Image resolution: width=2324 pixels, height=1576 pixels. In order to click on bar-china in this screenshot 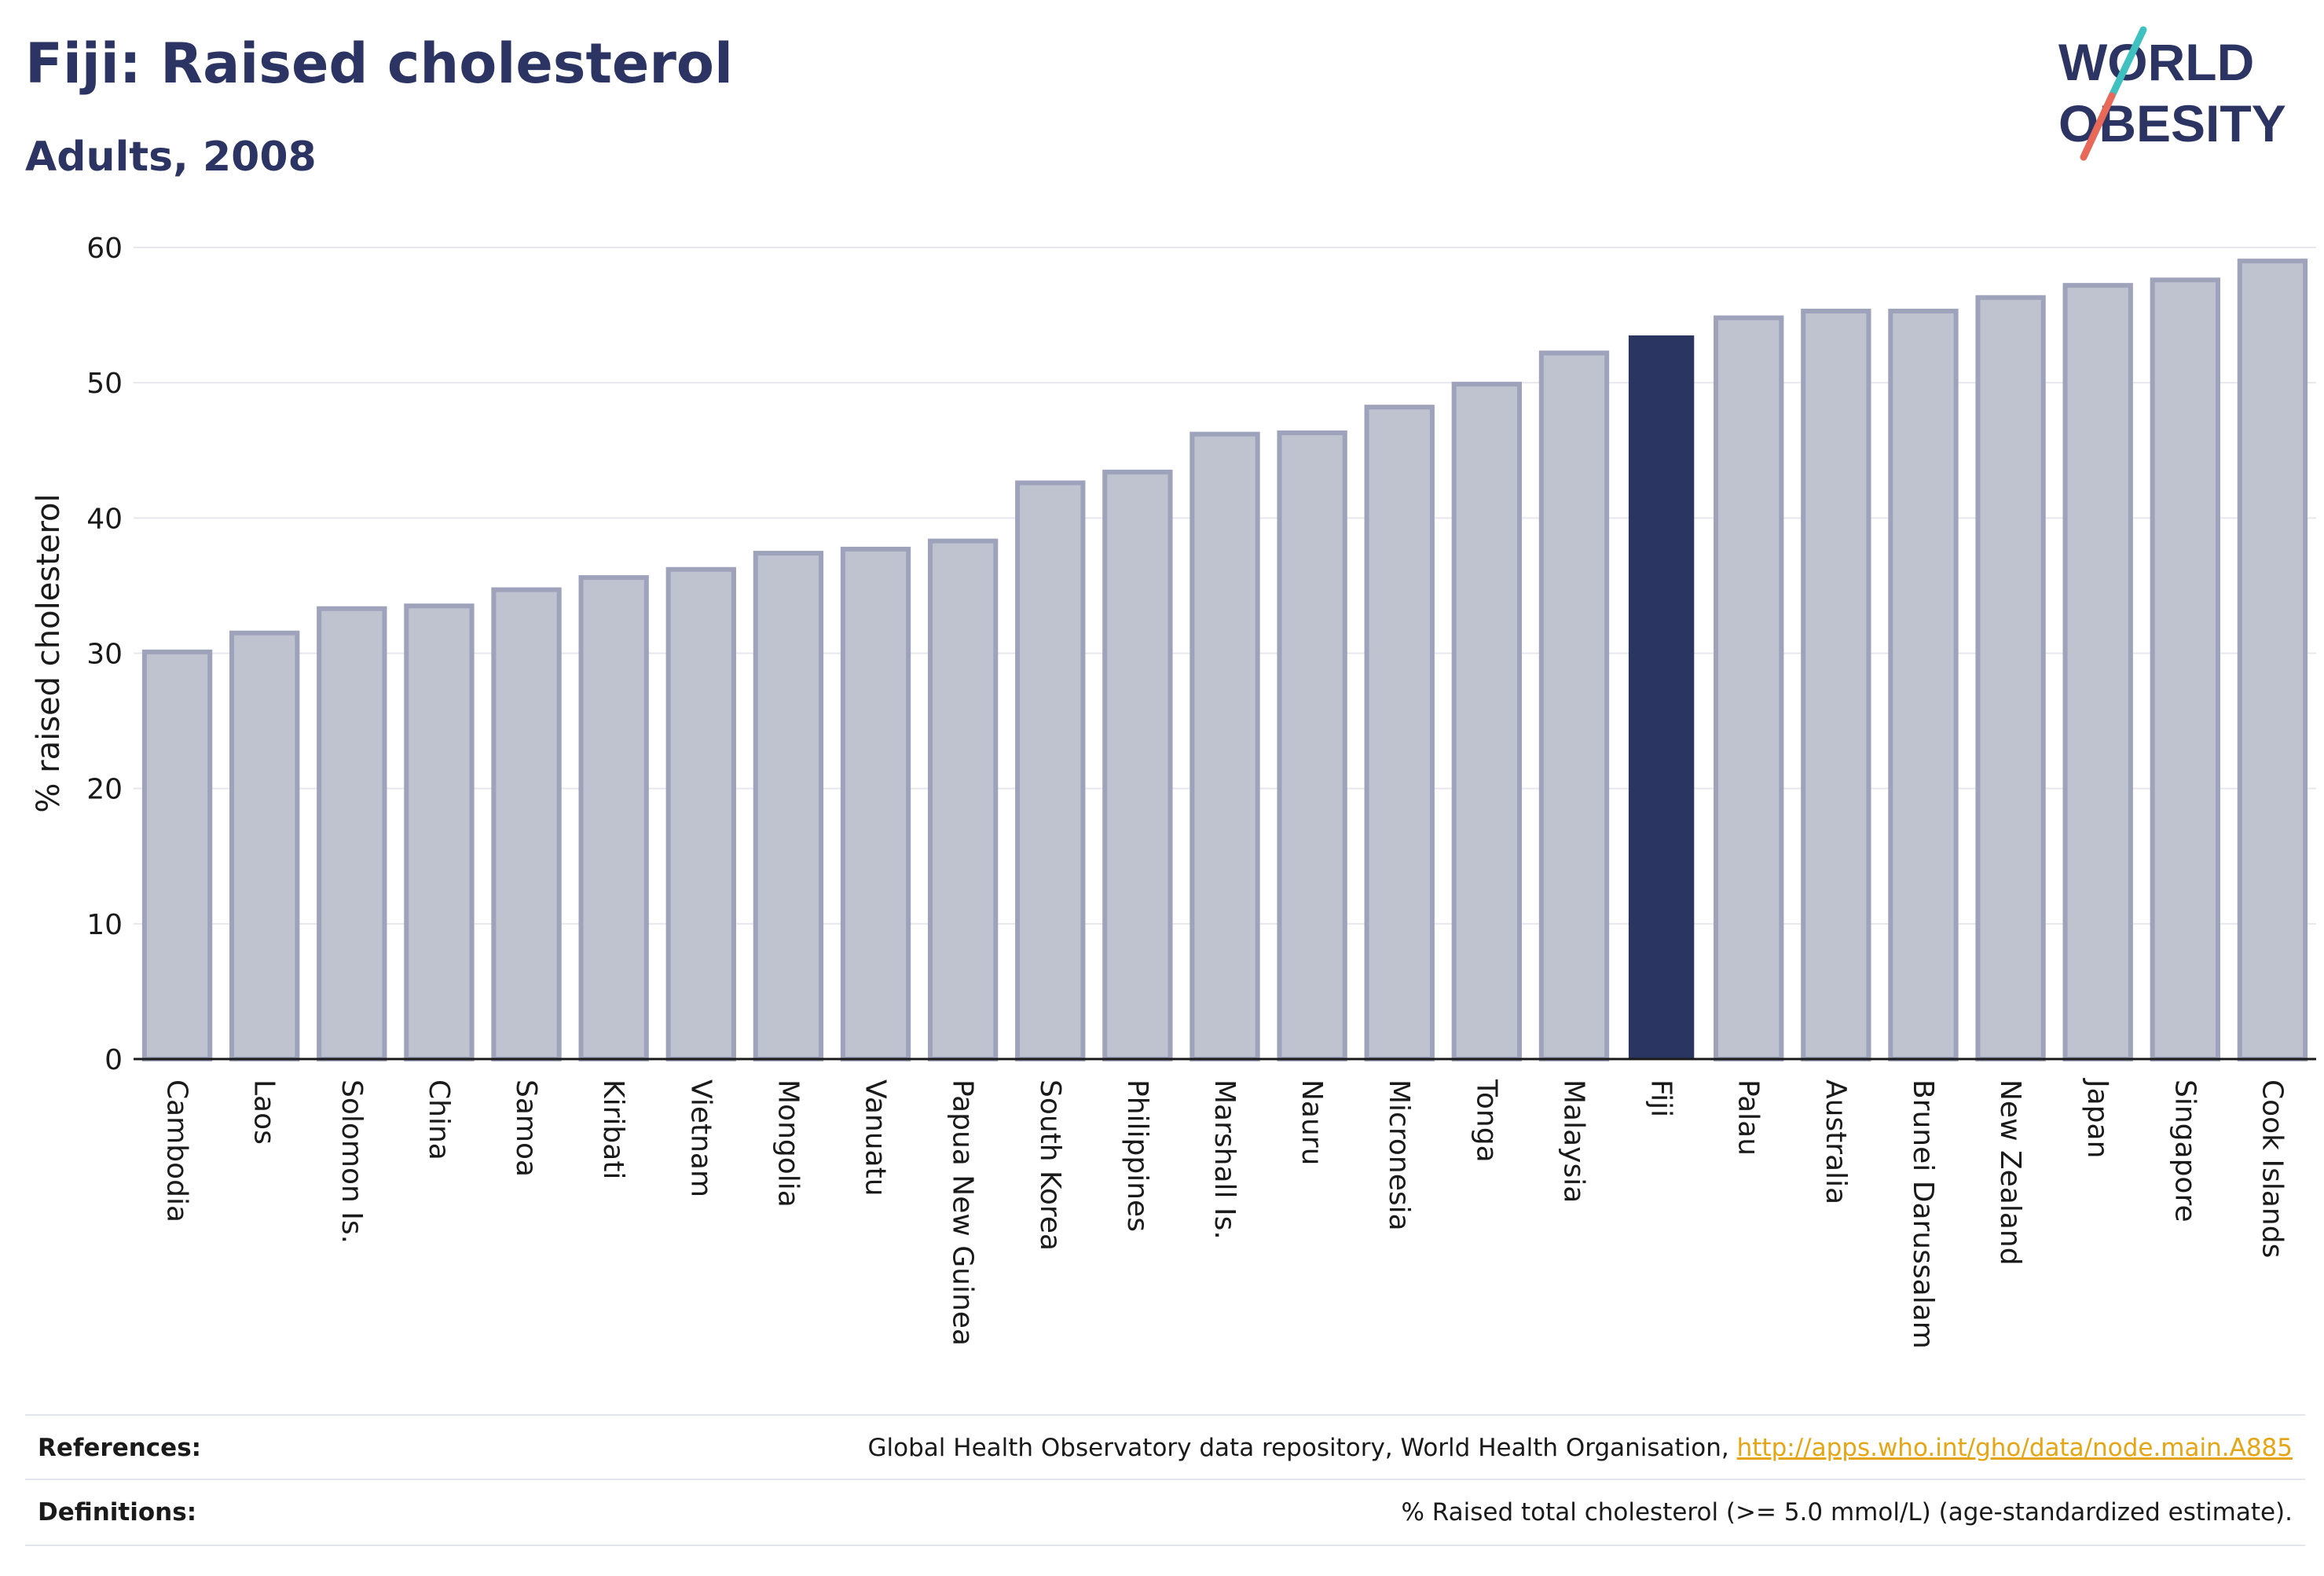, I will do `click(439, 832)`.